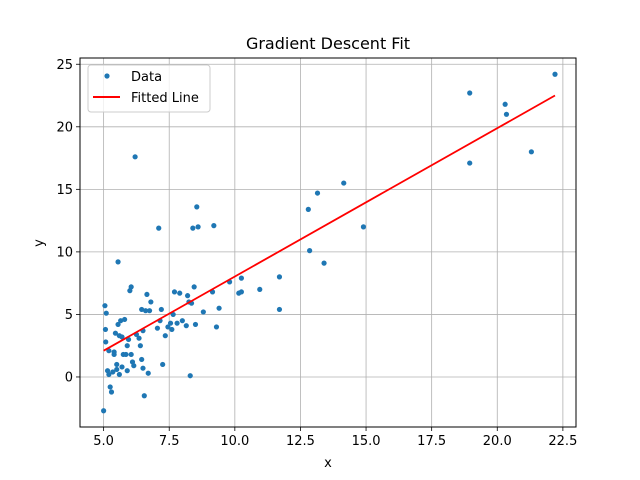 This screenshot has width=640, height=480. I want to click on y-tick-label: 0, so click(69, 377).